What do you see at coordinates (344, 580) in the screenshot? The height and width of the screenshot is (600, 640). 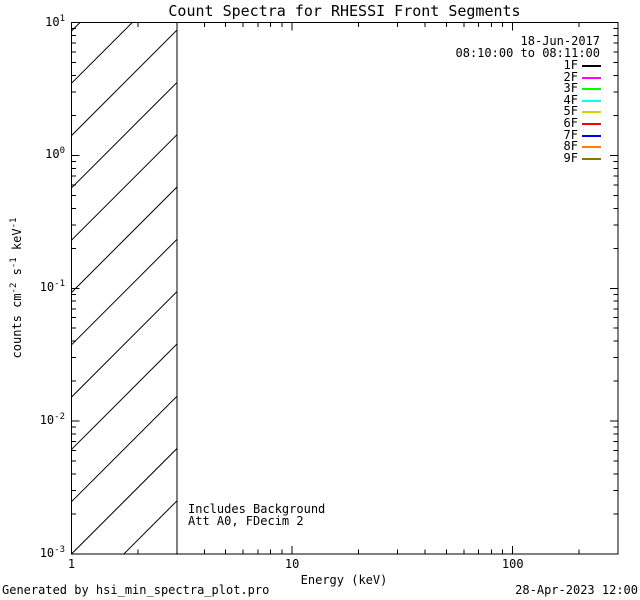 I see `x-axis-label: Energy (keV)` at bounding box center [344, 580].